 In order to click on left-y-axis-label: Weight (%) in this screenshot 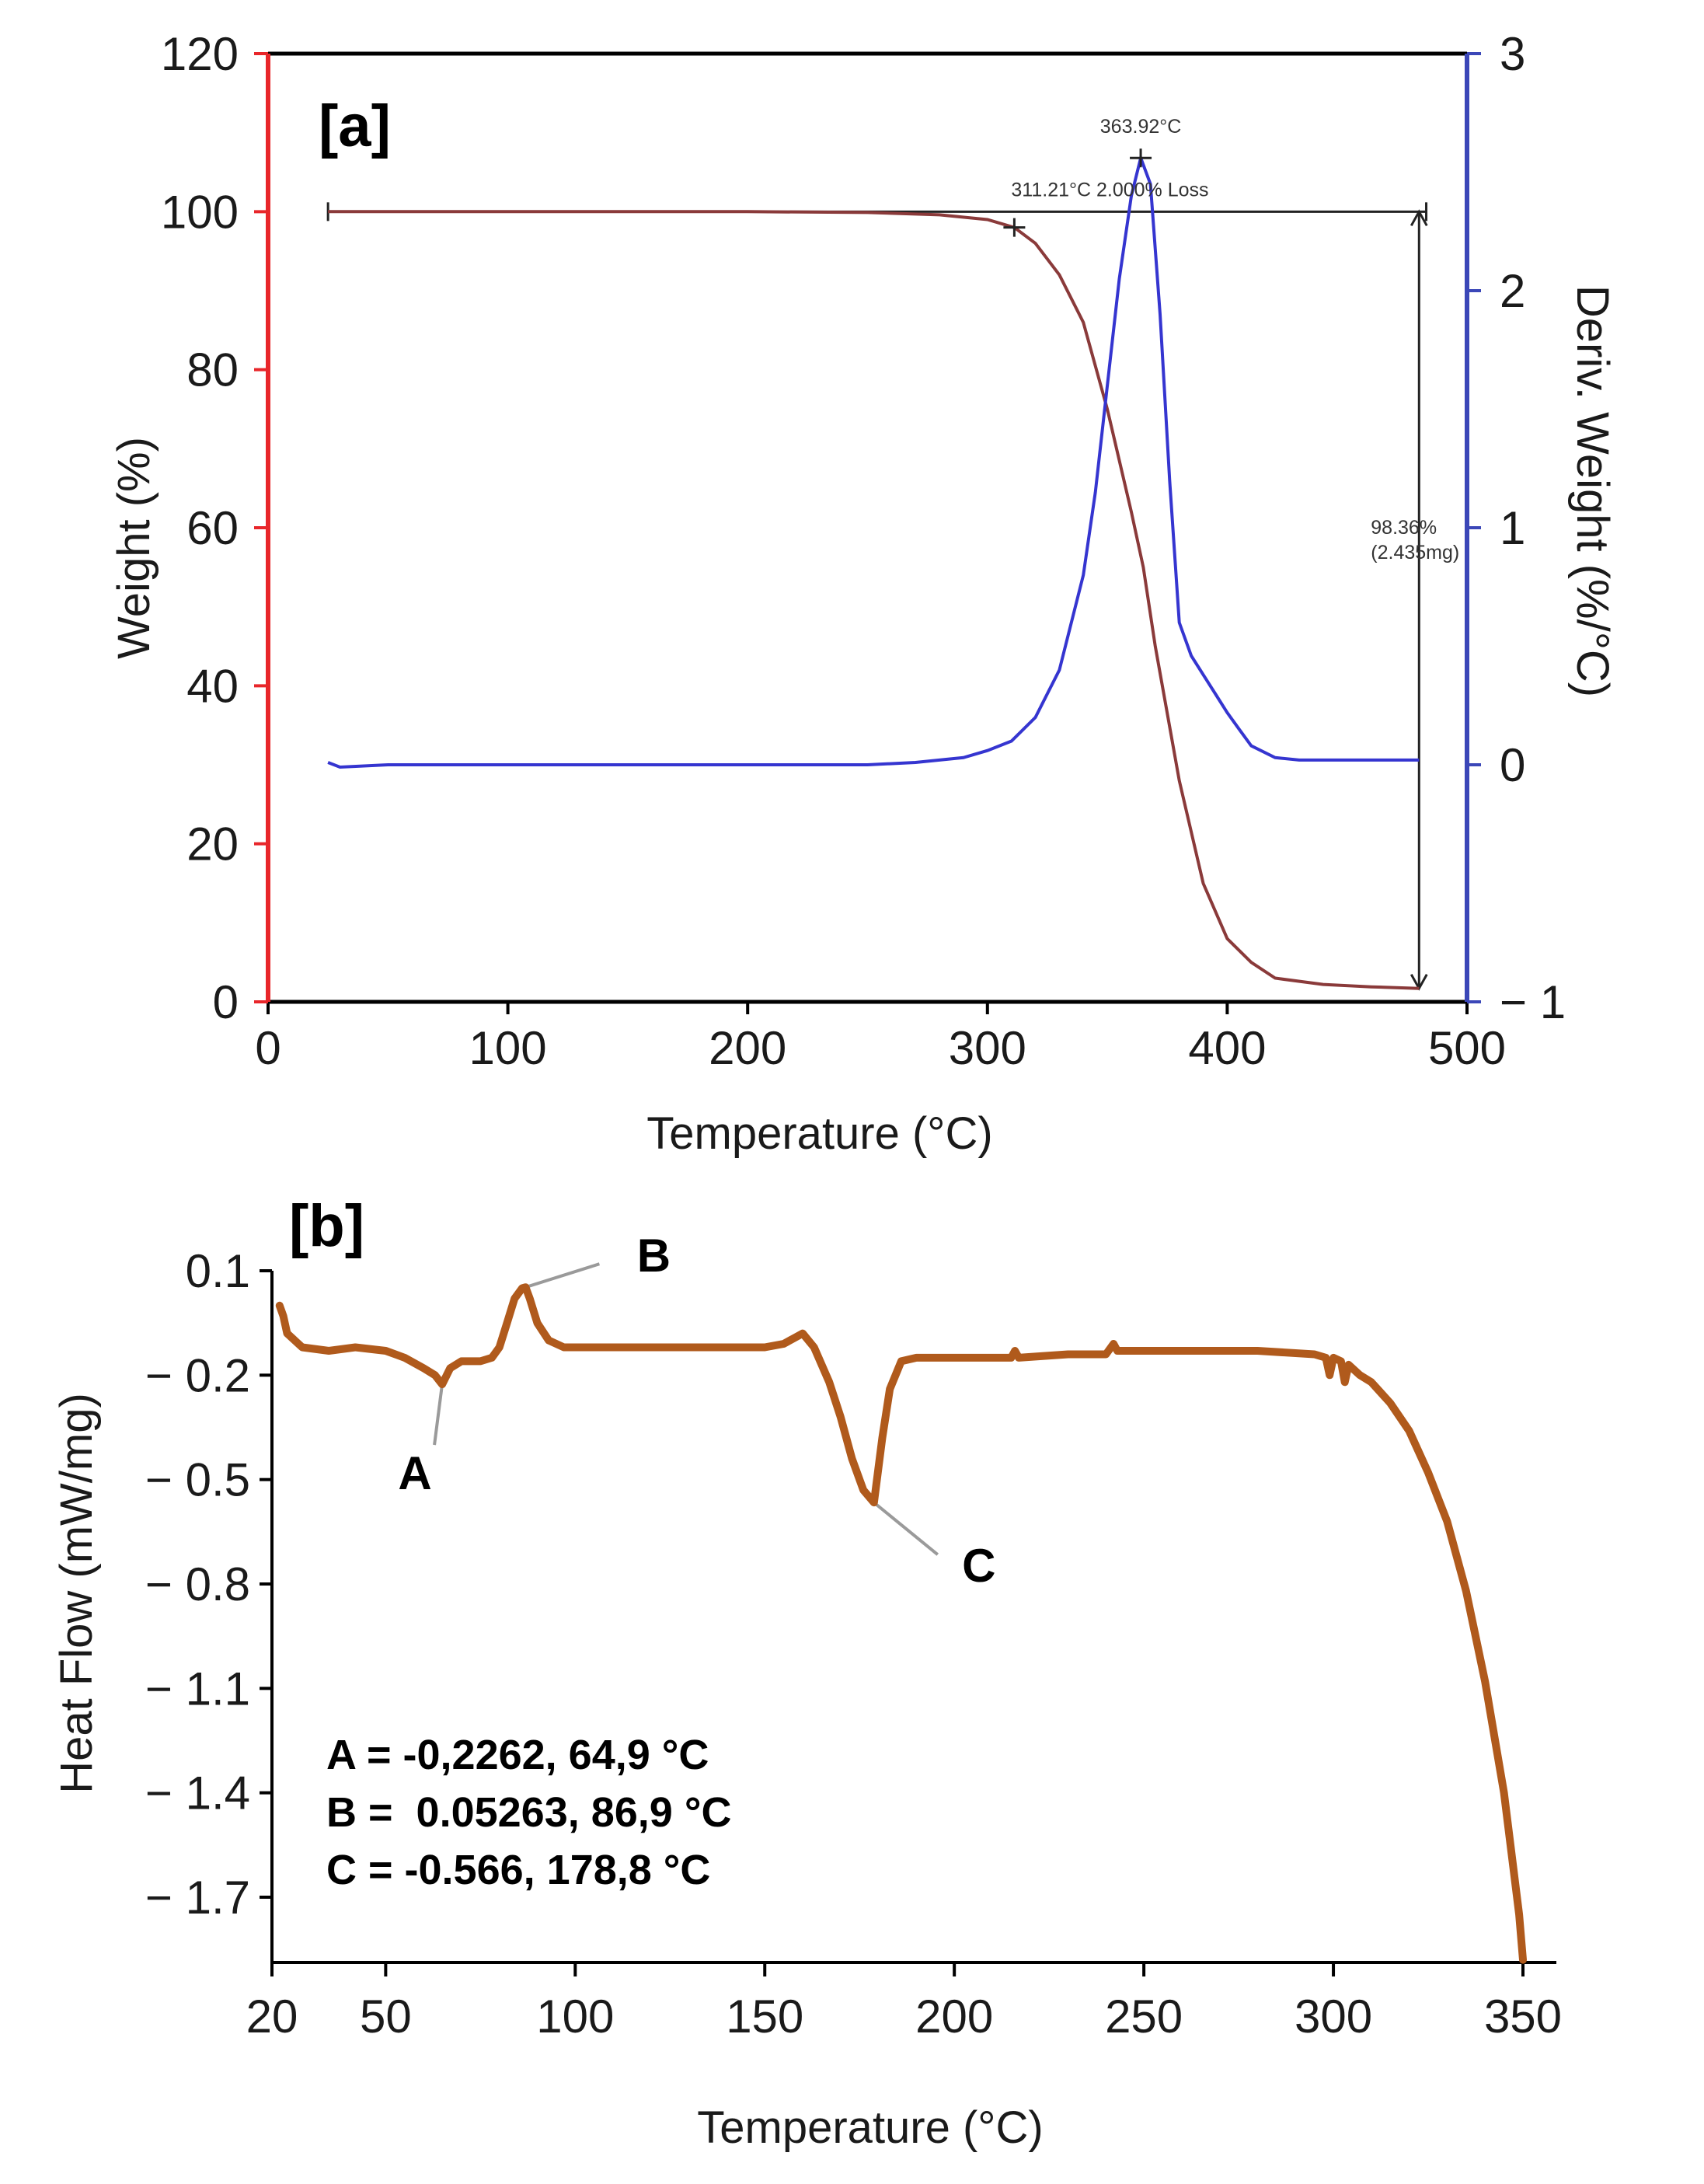, I will do `click(134, 548)`.